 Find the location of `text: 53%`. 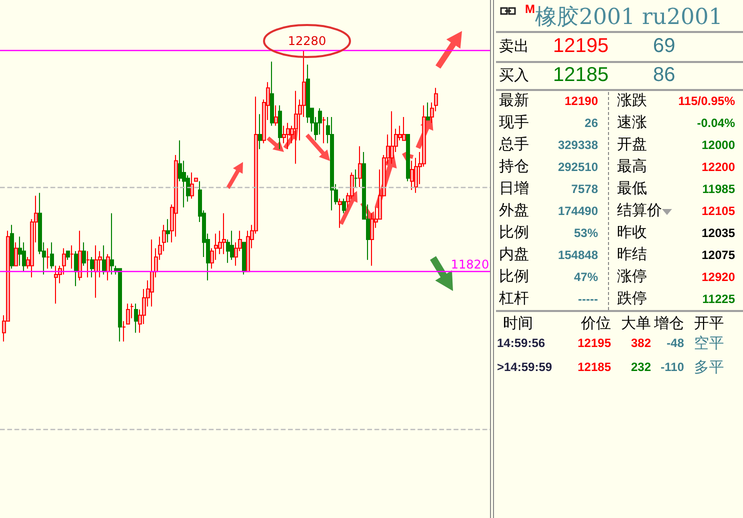

text: 53% is located at coordinates (586, 233).